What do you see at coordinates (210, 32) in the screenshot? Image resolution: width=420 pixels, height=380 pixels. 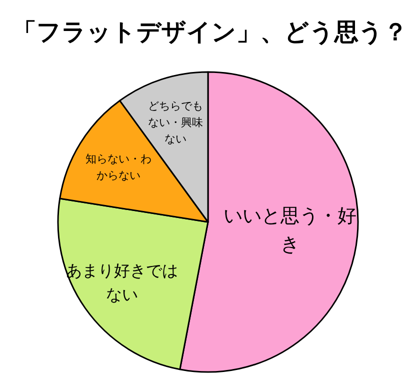 I see `chart-title: 「フラットデザイン」、どう思う？` at bounding box center [210, 32].